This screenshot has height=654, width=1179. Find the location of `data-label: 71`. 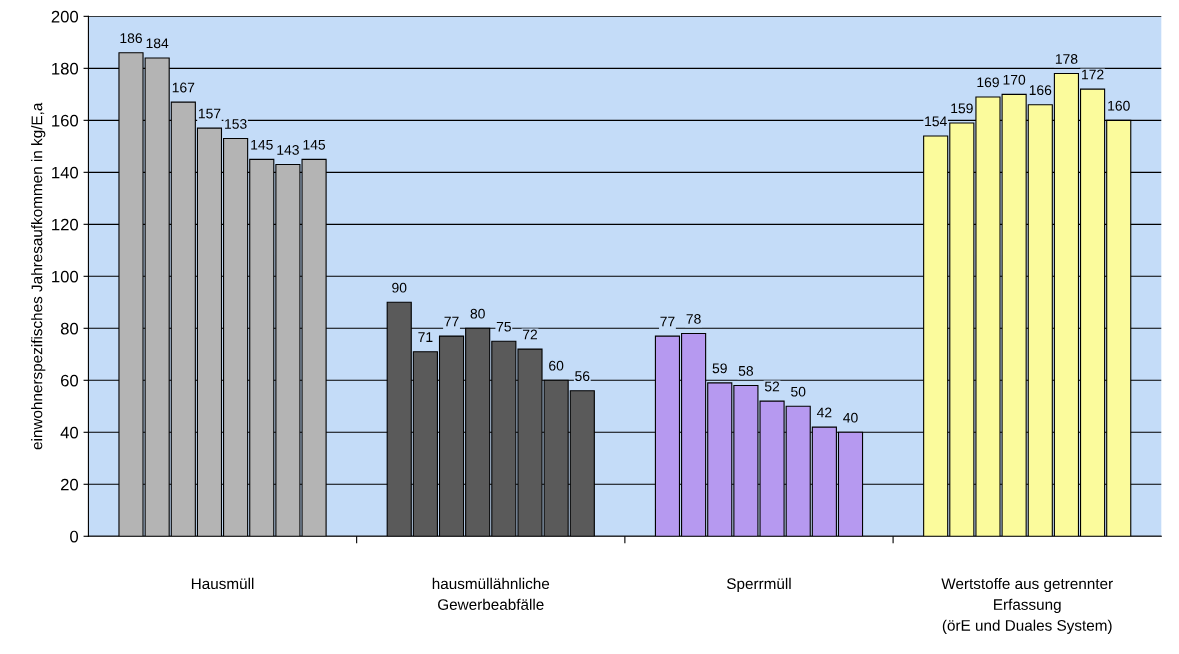

data-label: 71 is located at coordinates (425, 337).